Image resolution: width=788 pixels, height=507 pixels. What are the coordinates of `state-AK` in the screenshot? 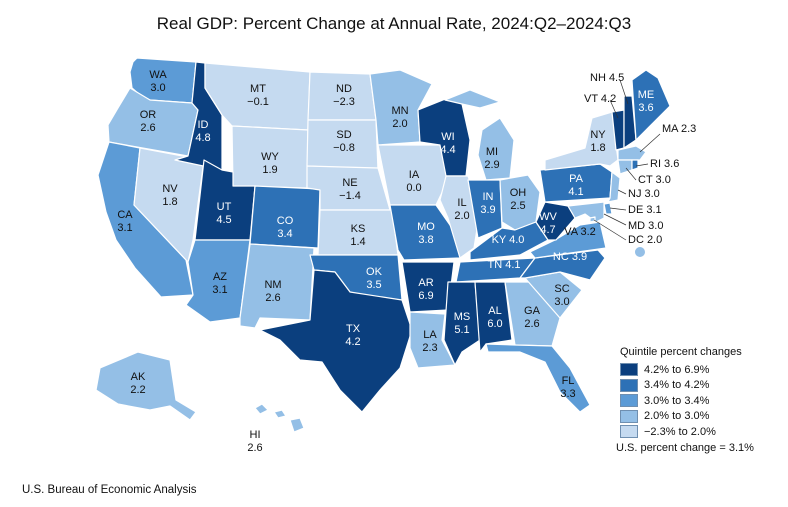 It's located at (146, 386).